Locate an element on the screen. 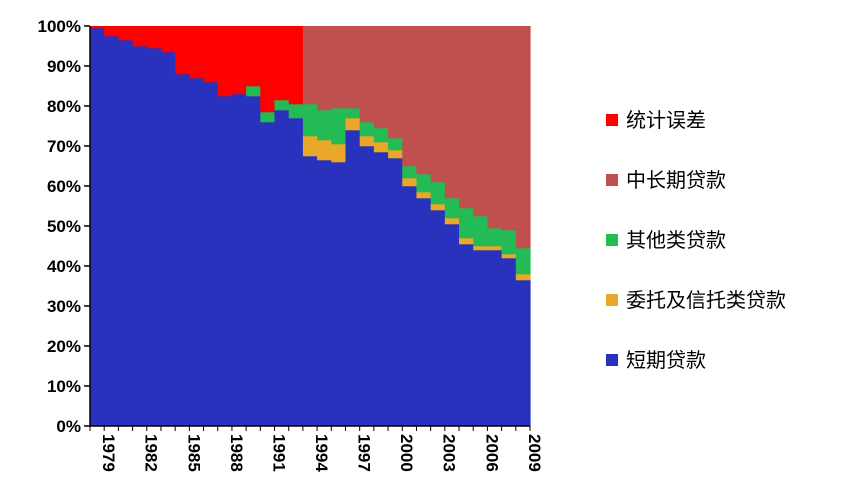 This screenshot has width=850, height=500. bar-trust-2009 is located at coordinates (523, 277).